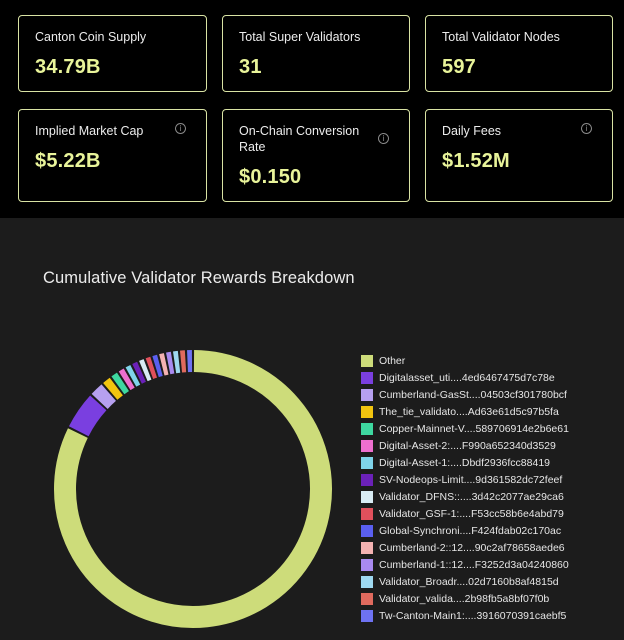 Image resolution: width=624 pixels, height=640 pixels. What do you see at coordinates (474, 565) in the screenshot?
I see `legend-label: Cumberland-1::12....F3252d3a04240860` at bounding box center [474, 565].